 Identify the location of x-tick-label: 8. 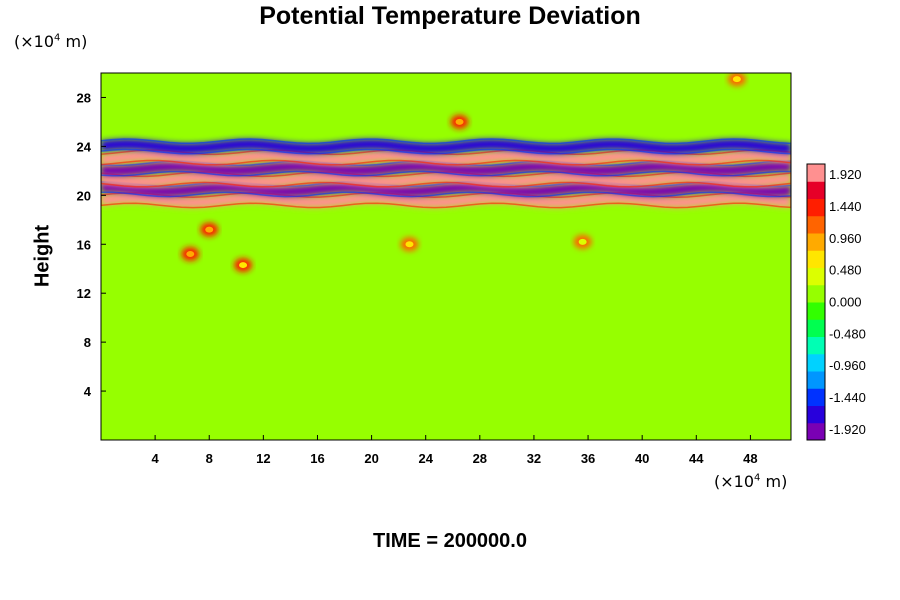
(209, 458).